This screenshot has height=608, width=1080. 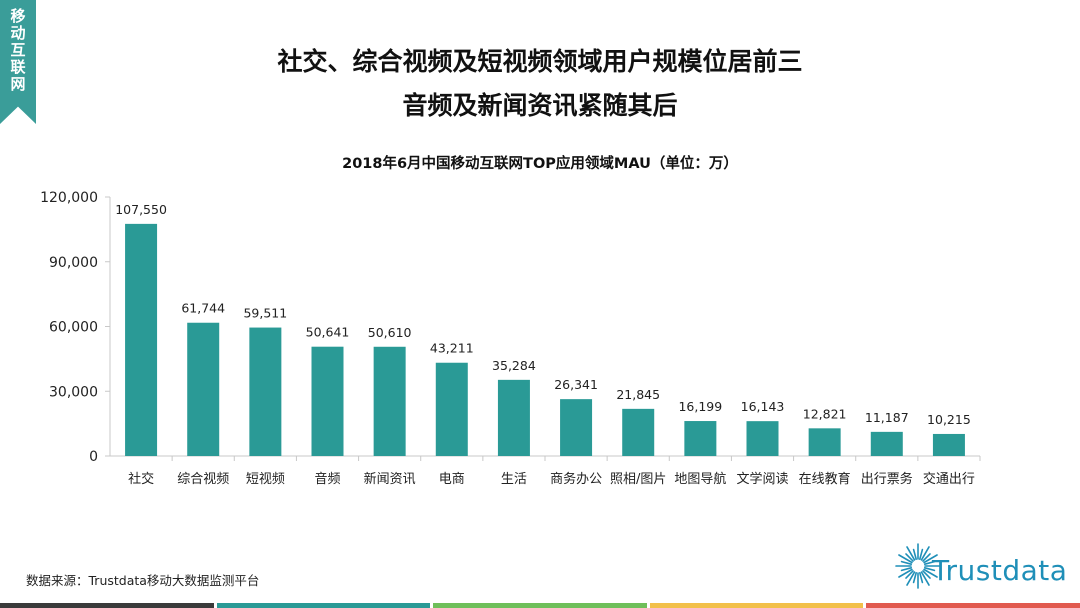 What do you see at coordinates (825, 479) in the screenshot?
I see `x-tick-label: 在线教育` at bounding box center [825, 479].